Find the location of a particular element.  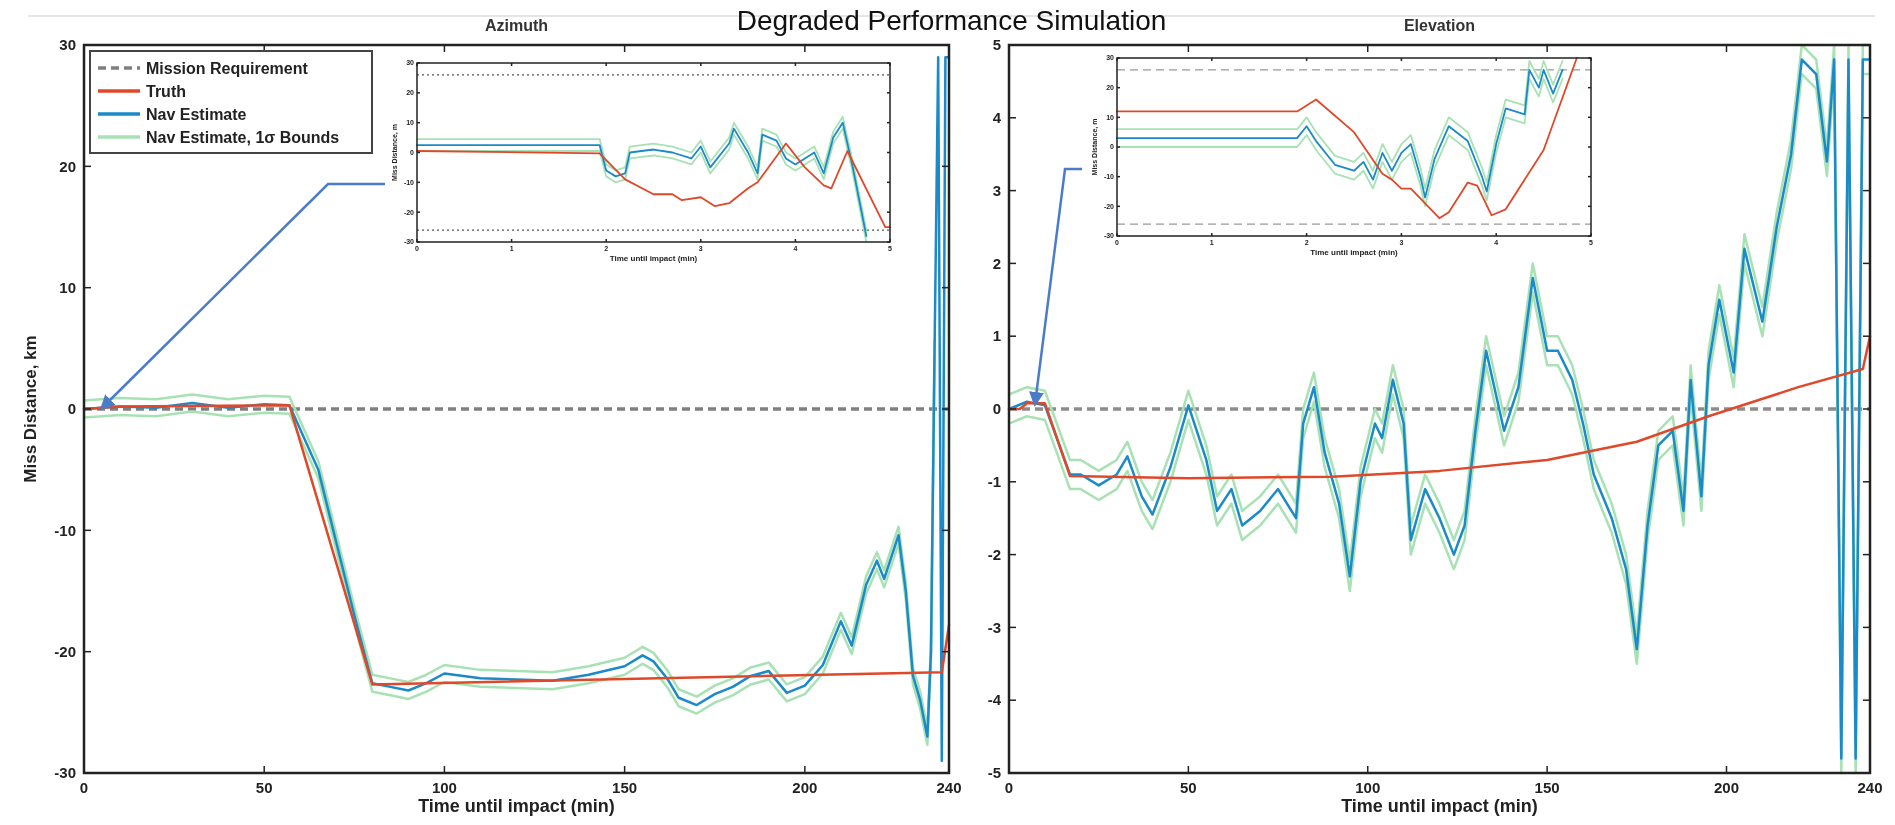

y-tick-label: 20 is located at coordinates (67, 166).